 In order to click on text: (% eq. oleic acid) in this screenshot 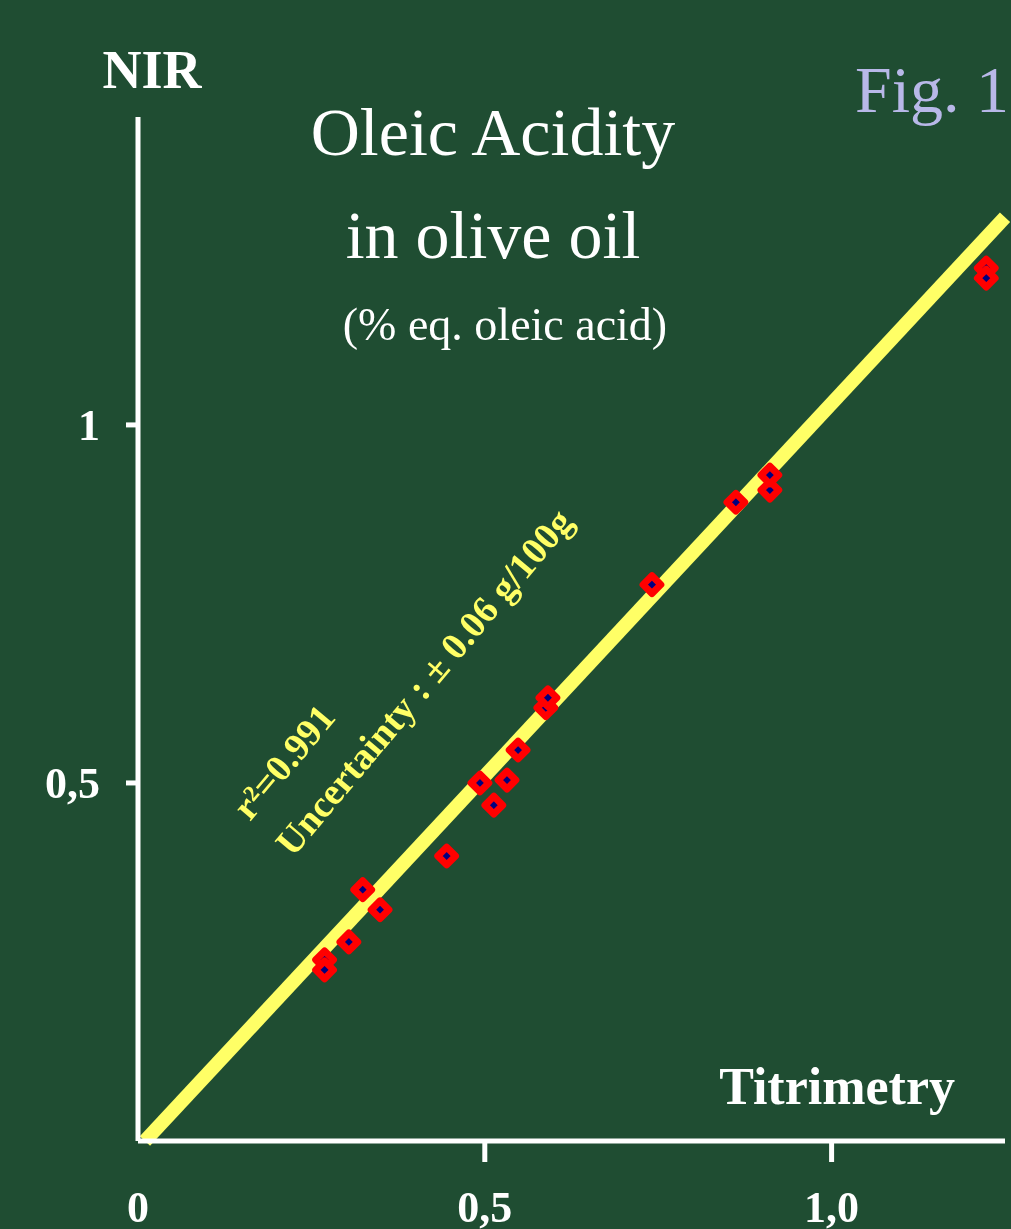, I will do `click(505, 324)`.